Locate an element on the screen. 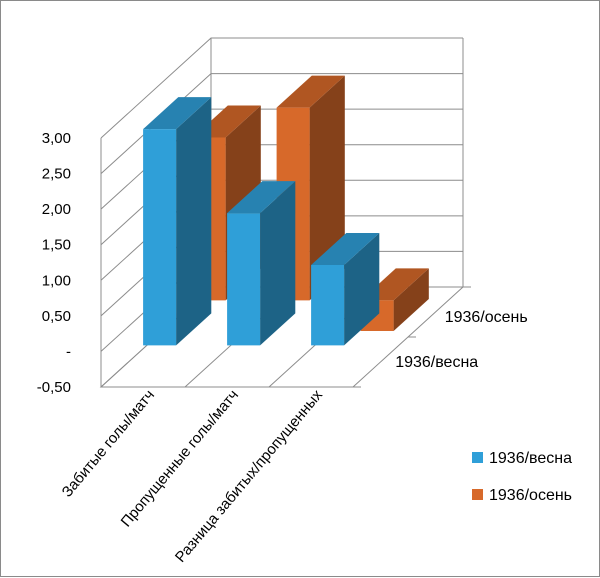 This screenshot has height=578, width=600. legend: 1936/весна 1936/осень is located at coordinates (522, 477).